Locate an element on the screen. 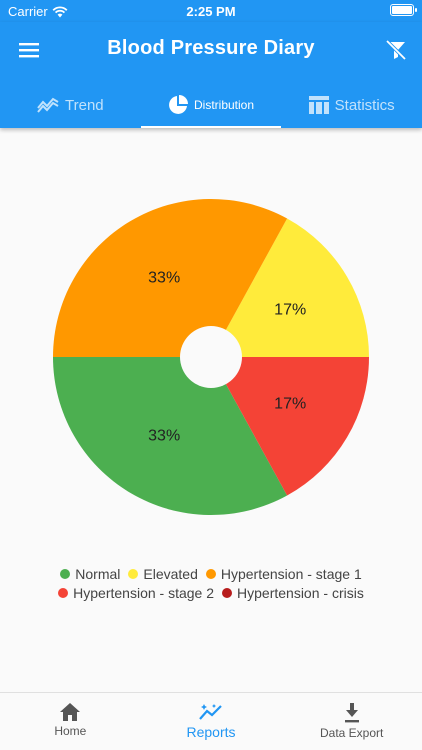 The image size is (422, 750). tab-distribution-label: Distribution is located at coordinates (224, 105).